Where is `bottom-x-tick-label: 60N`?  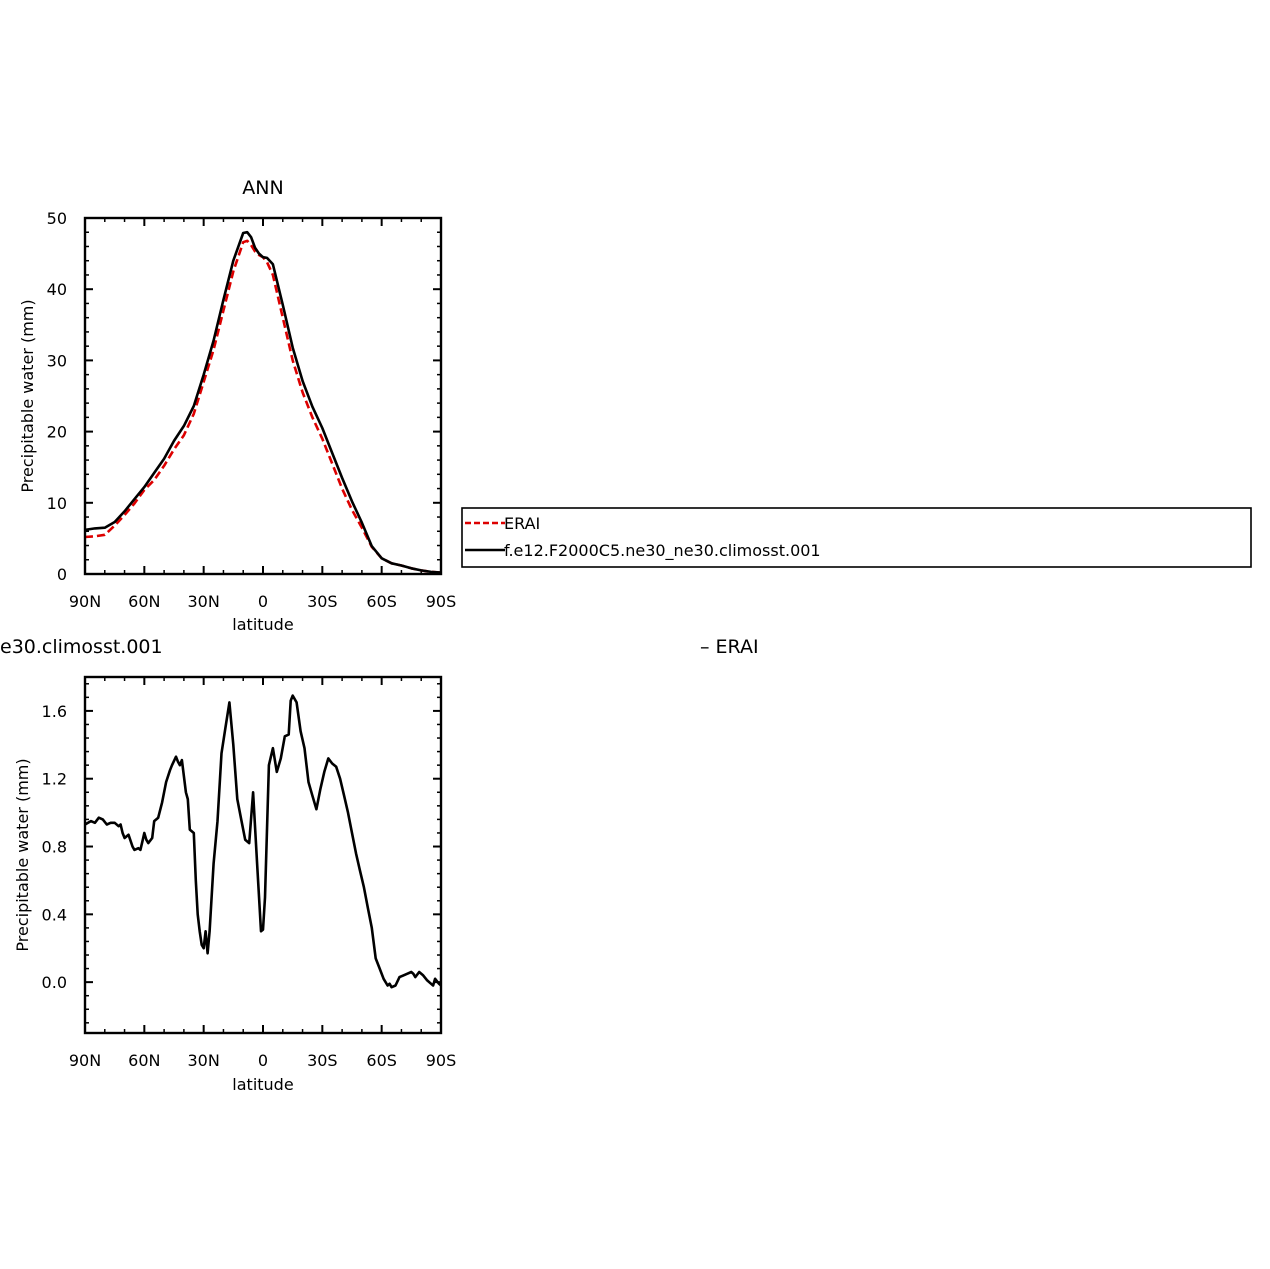
bottom-x-tick-label: 60N is located at coordinates (144, 1060).